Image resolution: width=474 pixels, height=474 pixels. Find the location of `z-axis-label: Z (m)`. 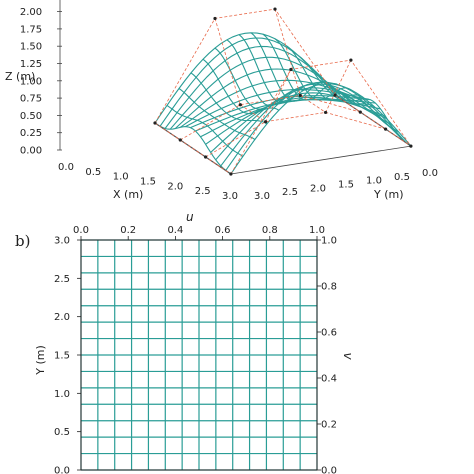

z-axis-label: Z (m) is located at coordinates (20, 76).